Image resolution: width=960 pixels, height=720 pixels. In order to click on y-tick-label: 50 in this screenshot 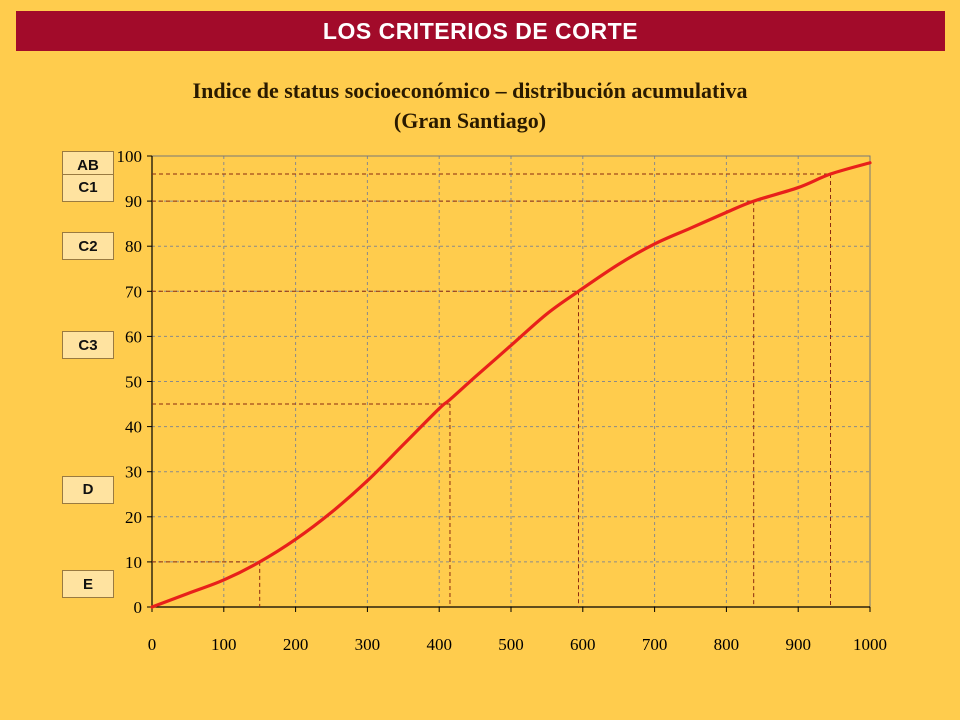, I will do `click(133, 382)`.